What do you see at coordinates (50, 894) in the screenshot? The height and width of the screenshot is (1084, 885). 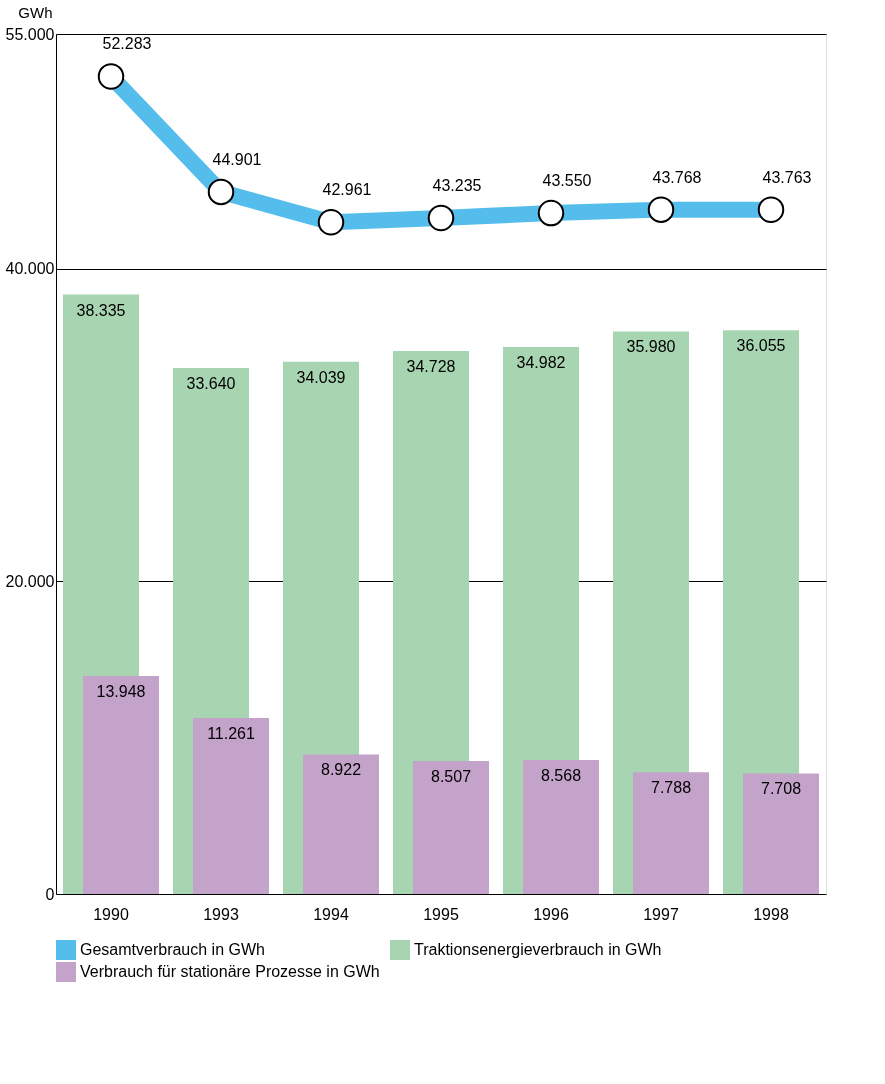 I see `y-tick-label: 0` at bounding box center [50, 894].